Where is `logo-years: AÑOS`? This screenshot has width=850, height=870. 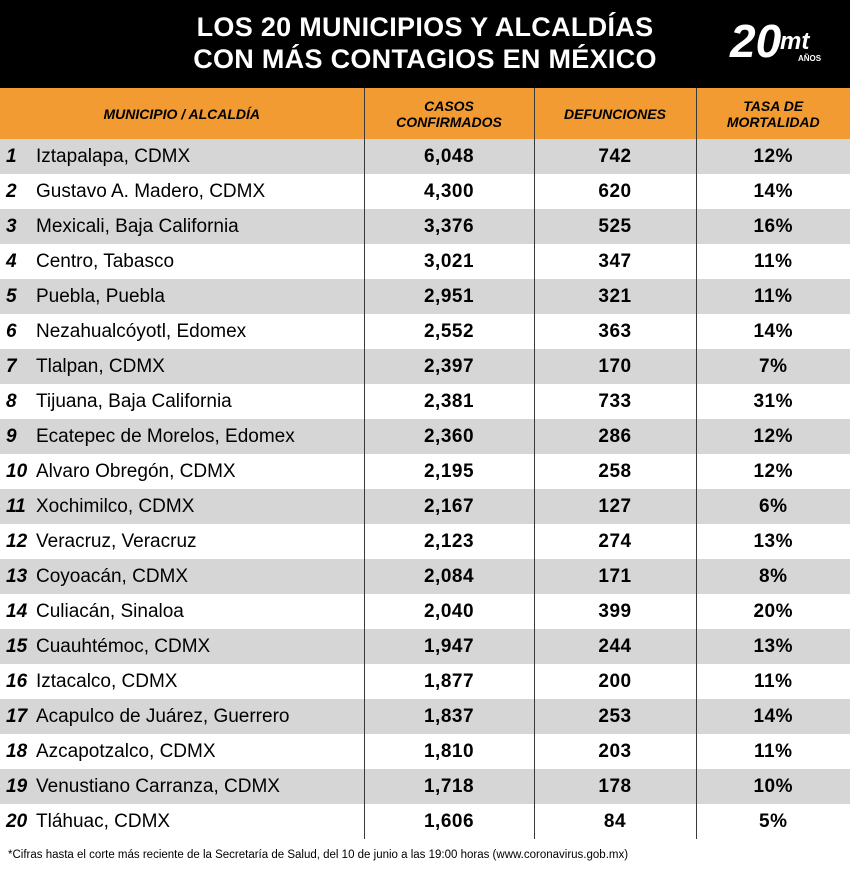
logo-years: AÑOS is located at coordinates (810, 58).